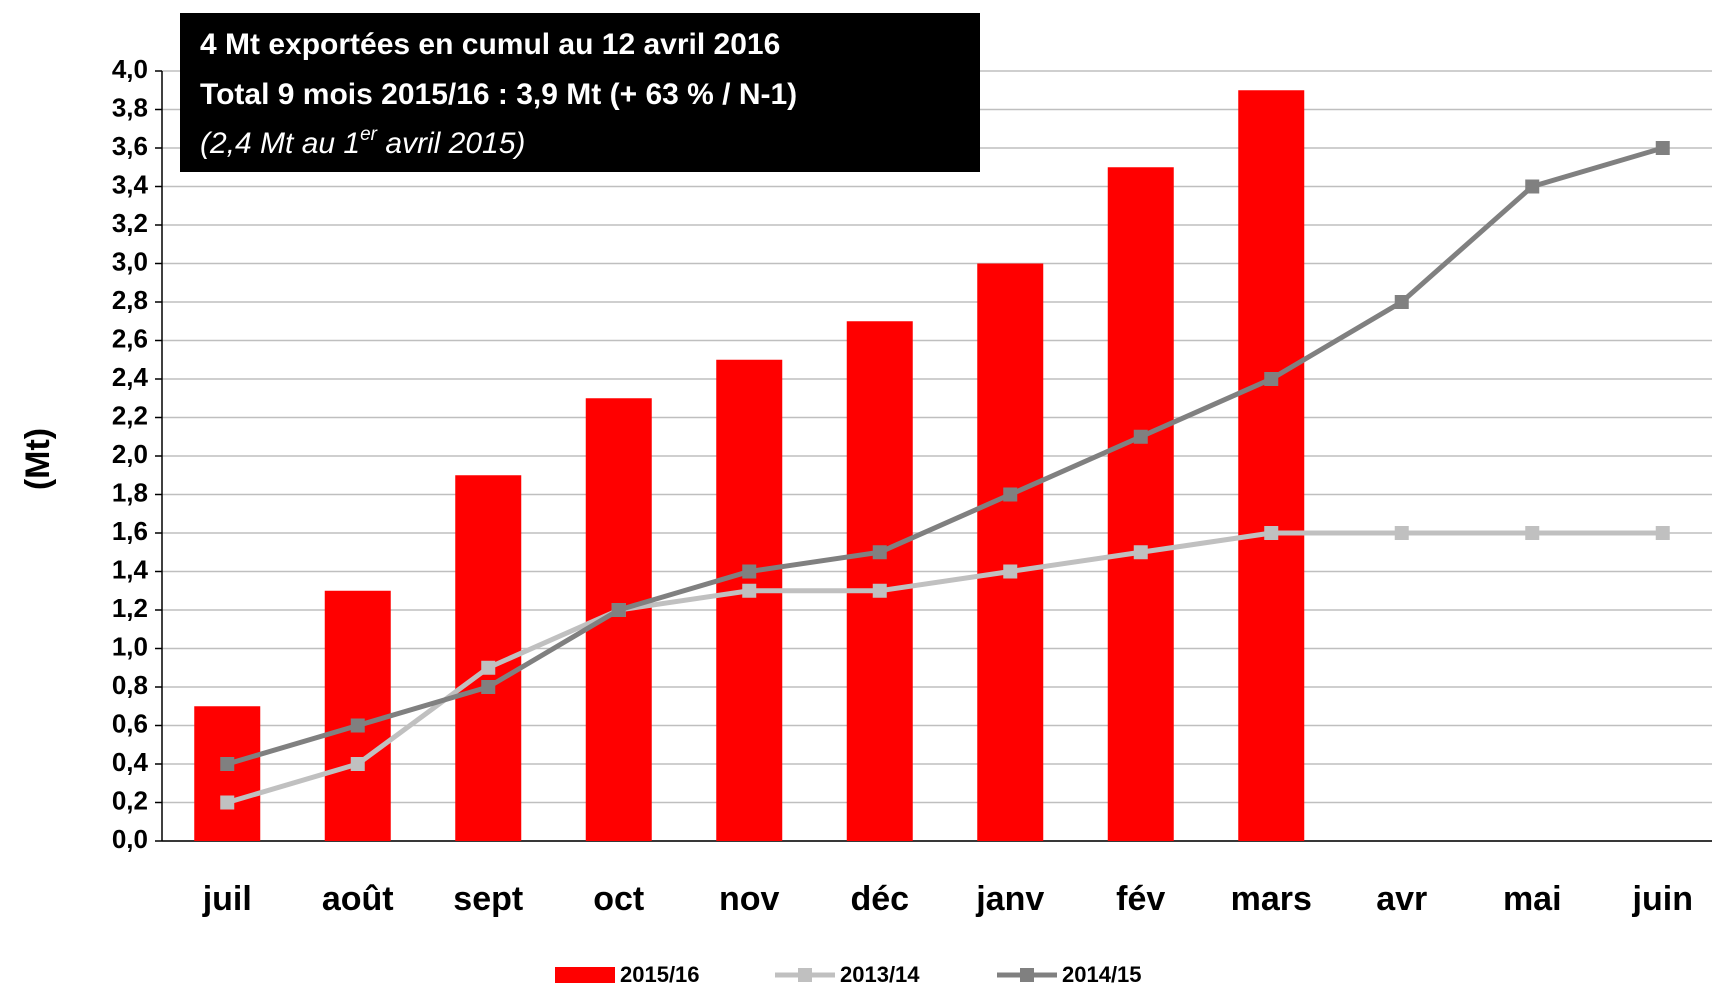  What do you see at coordinates (130, 146) in the screenshot?
I see `y-tick-label: 3,6` at bounding box center [130, 146].